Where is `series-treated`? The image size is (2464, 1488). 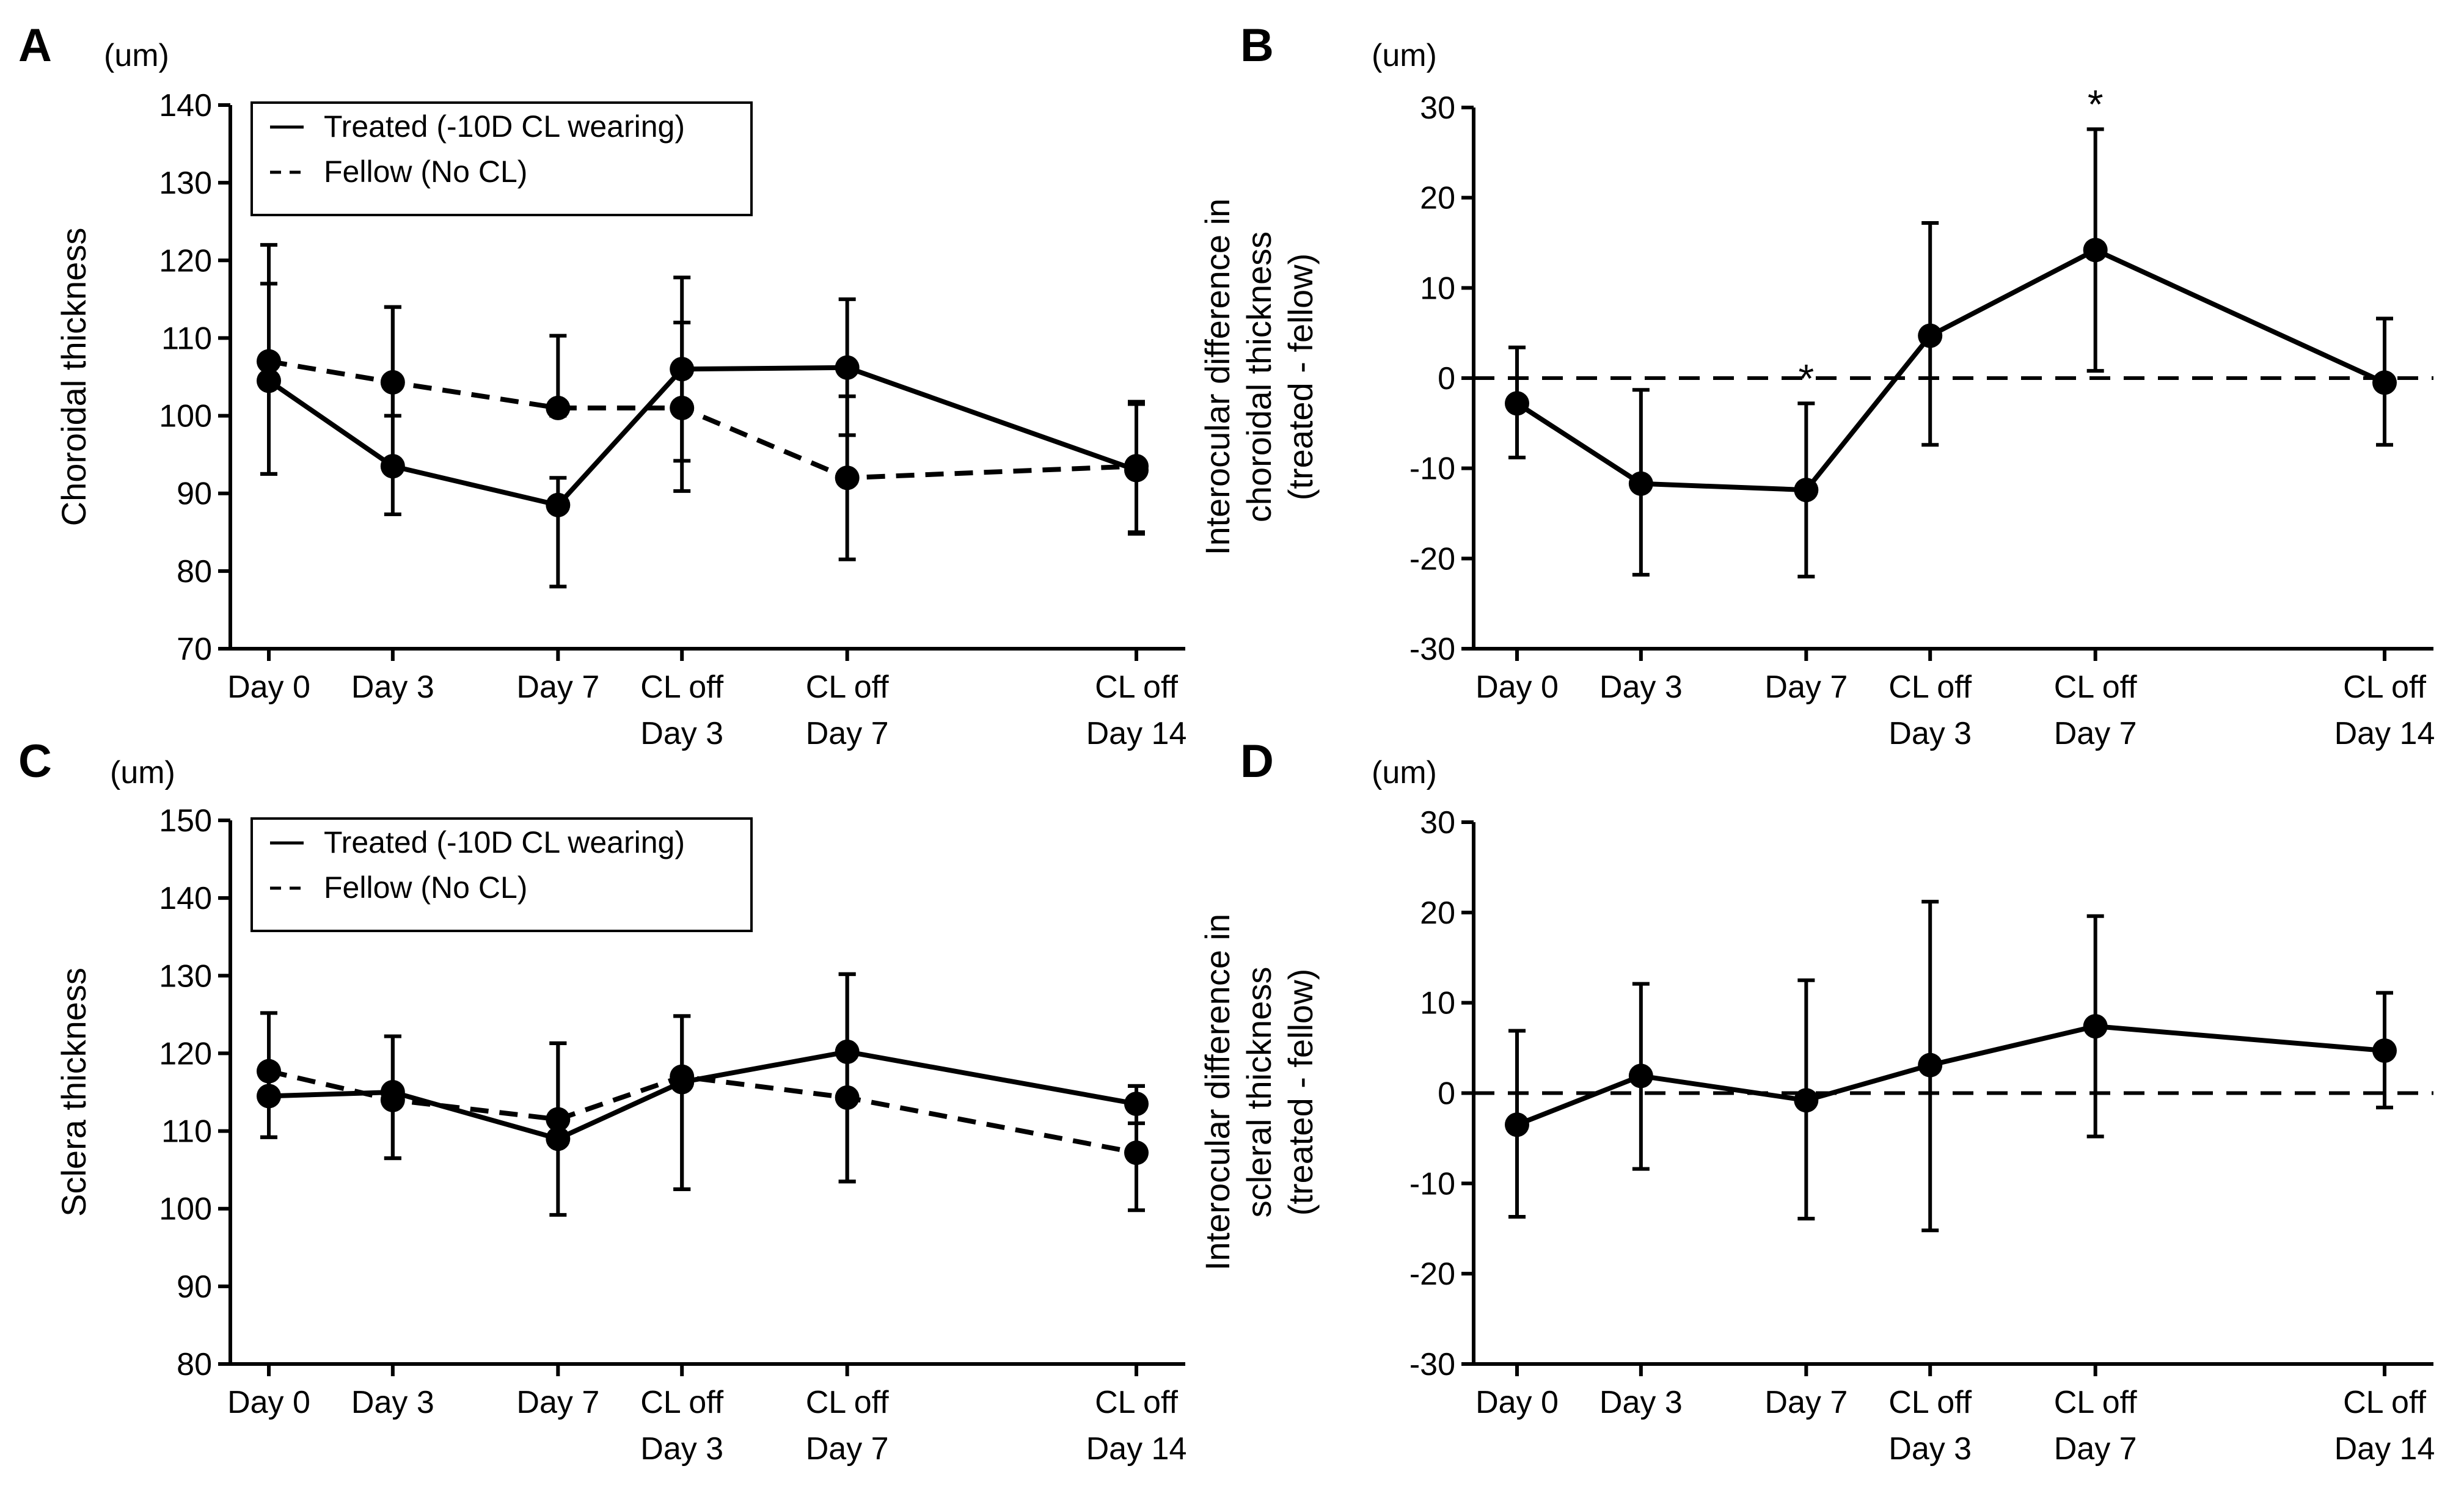
series-treated is located at coordinates (703, 432).